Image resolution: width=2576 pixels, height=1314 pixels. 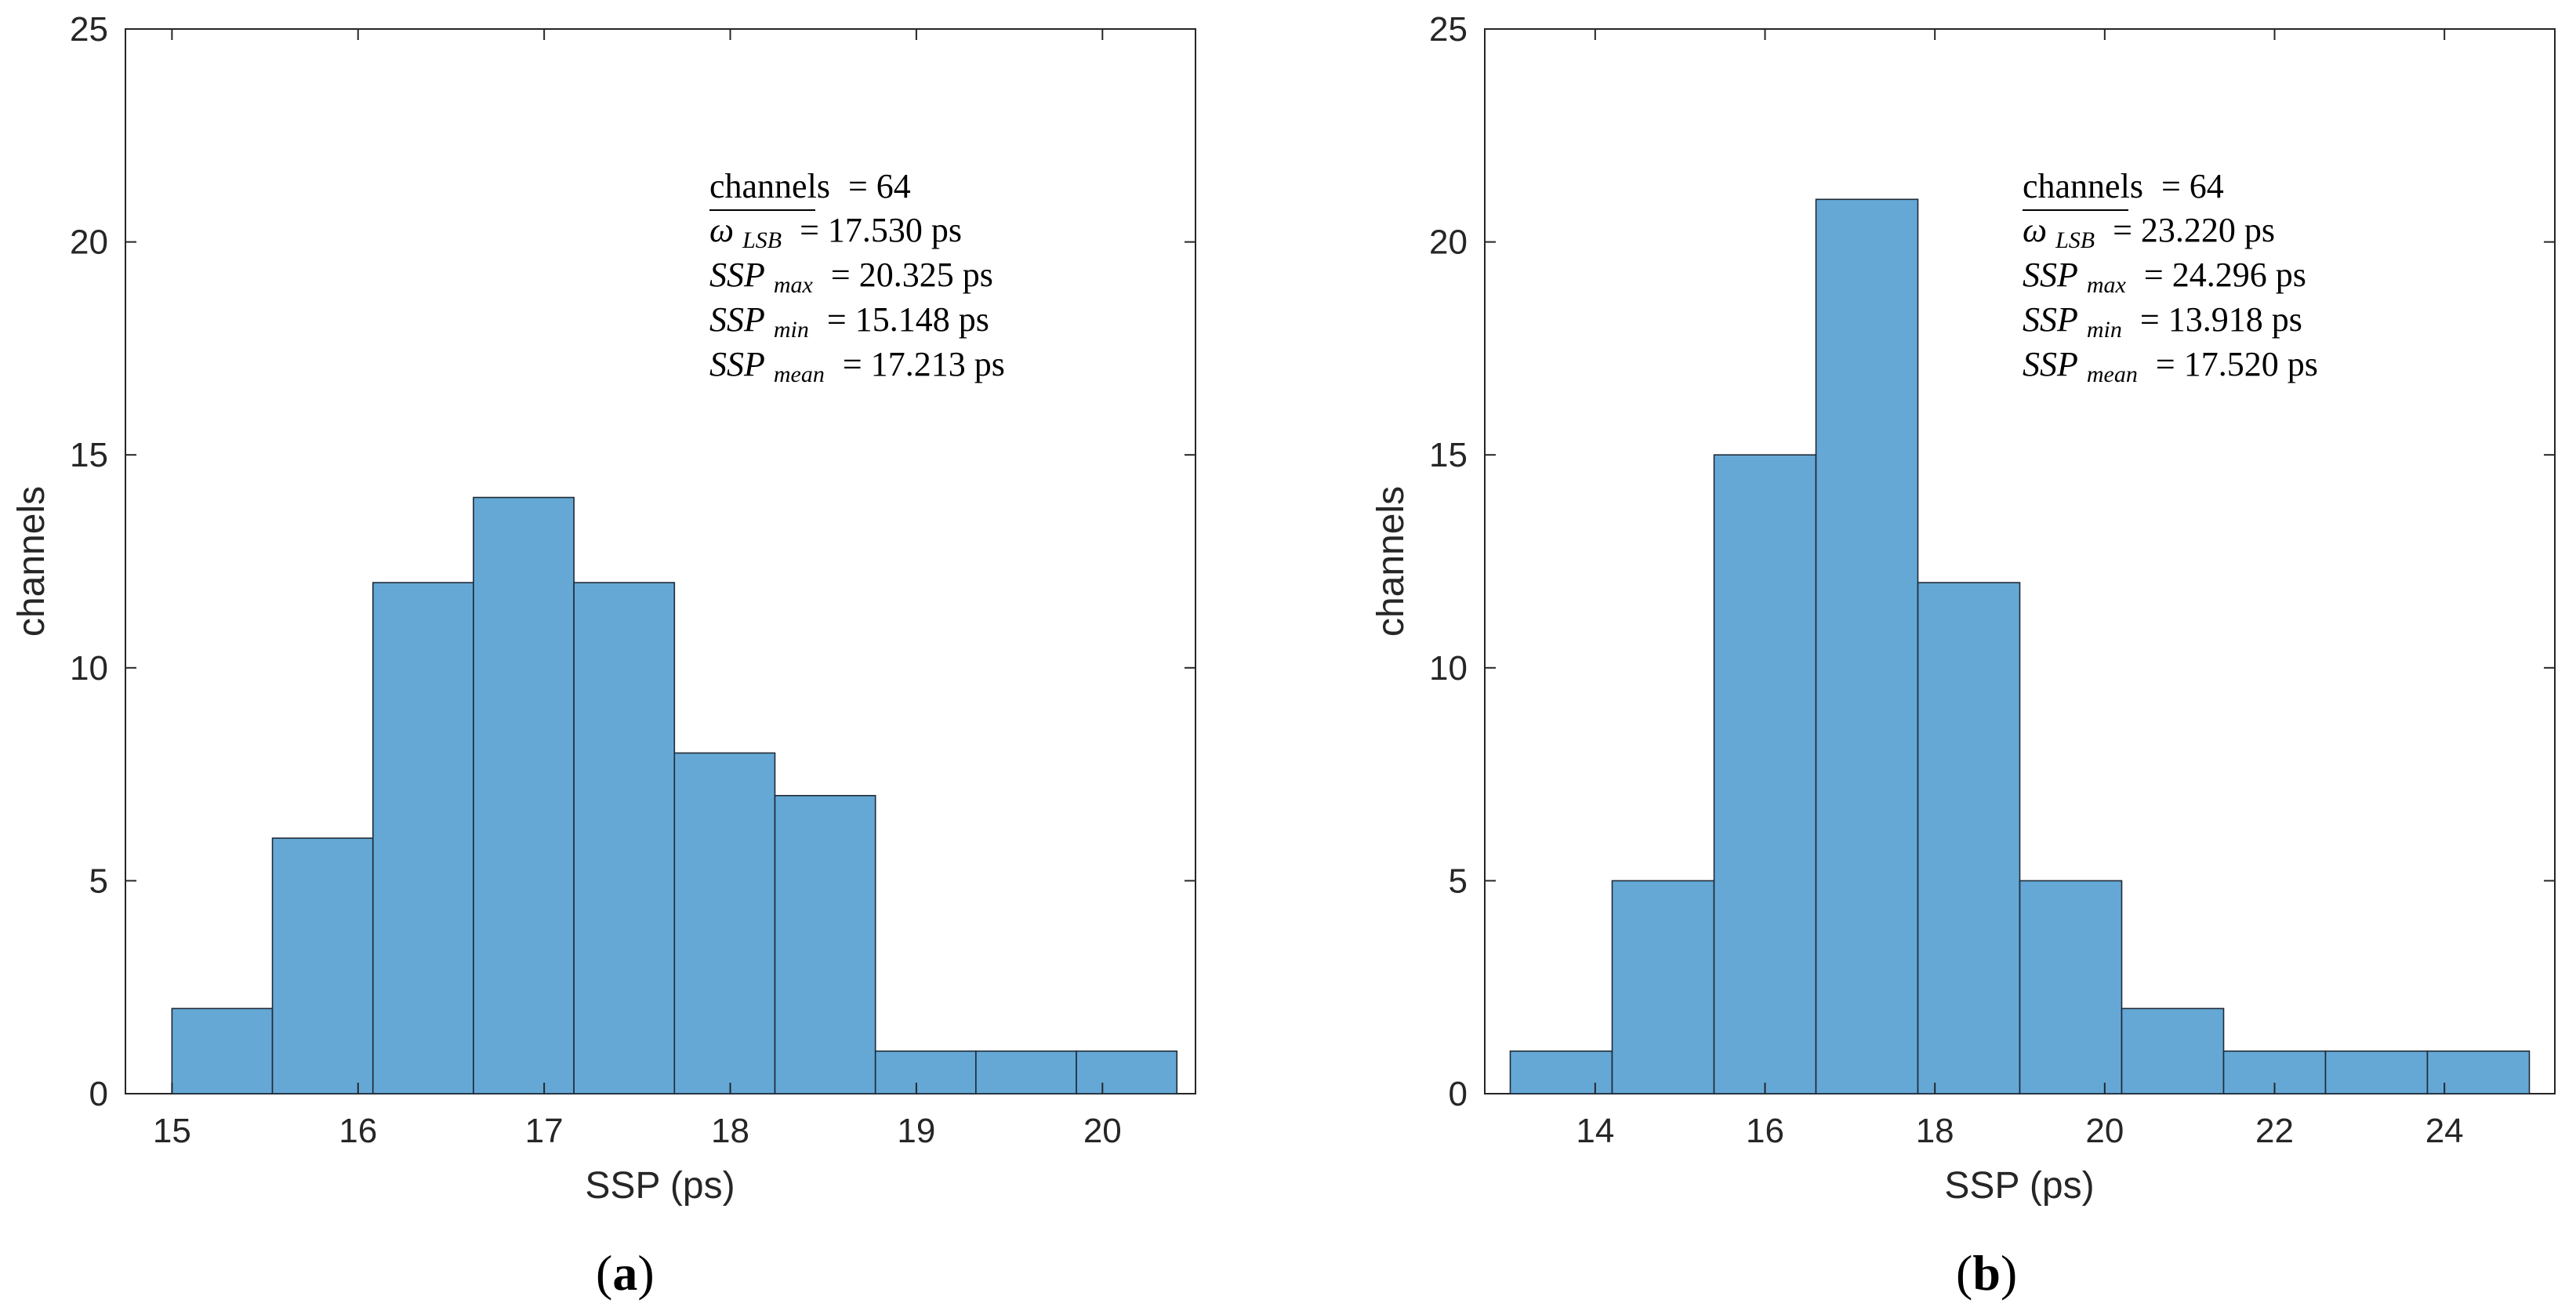 What do you see at coordinates (2275, 1131) in the screenshot?
I see `x-tick-label: 22` at bounding box center [2275, 1131].